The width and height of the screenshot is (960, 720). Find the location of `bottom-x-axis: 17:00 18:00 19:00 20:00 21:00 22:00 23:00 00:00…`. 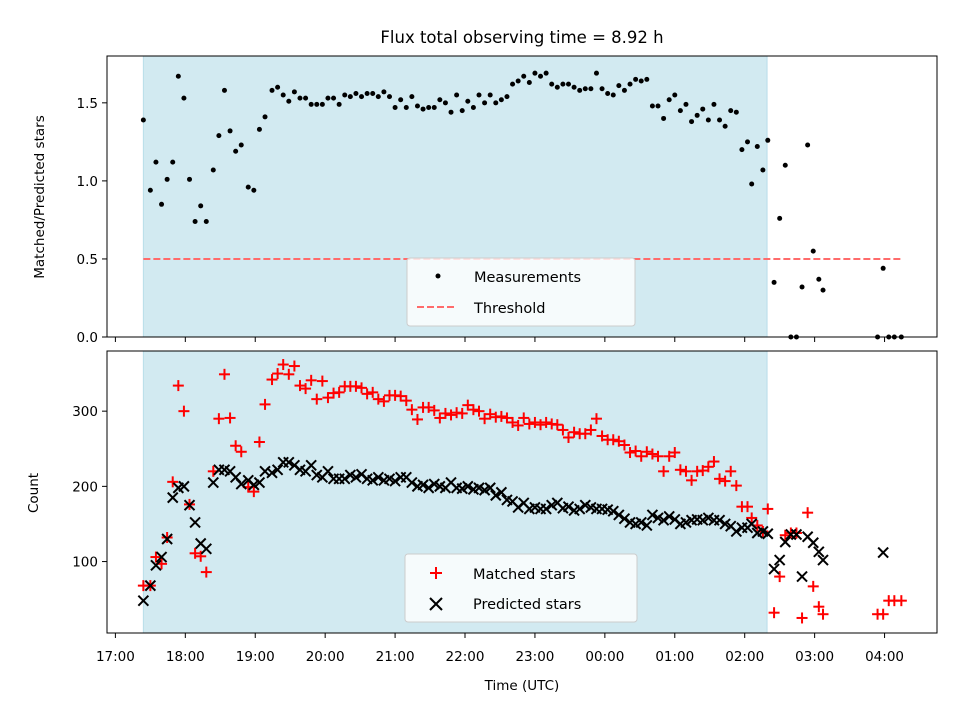

bottom-x-axis: 17:00 18:00 19:00 20:00 21:00 22:00 23:00 00:00… is located at coordinates (500, 649).